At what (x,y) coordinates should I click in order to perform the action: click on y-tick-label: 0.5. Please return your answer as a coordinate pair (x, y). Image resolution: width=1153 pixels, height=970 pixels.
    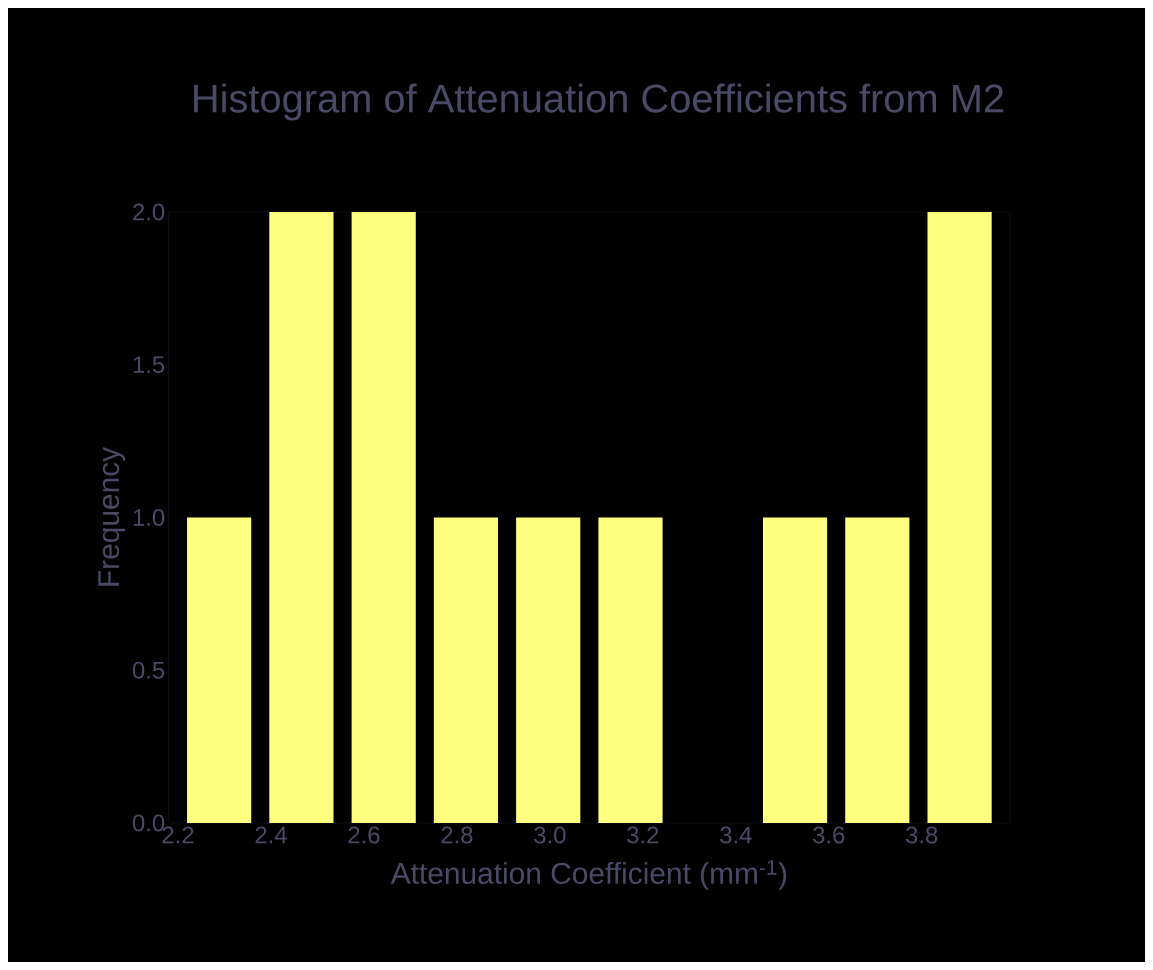
    Looking at the image, I should click on (148, 670).